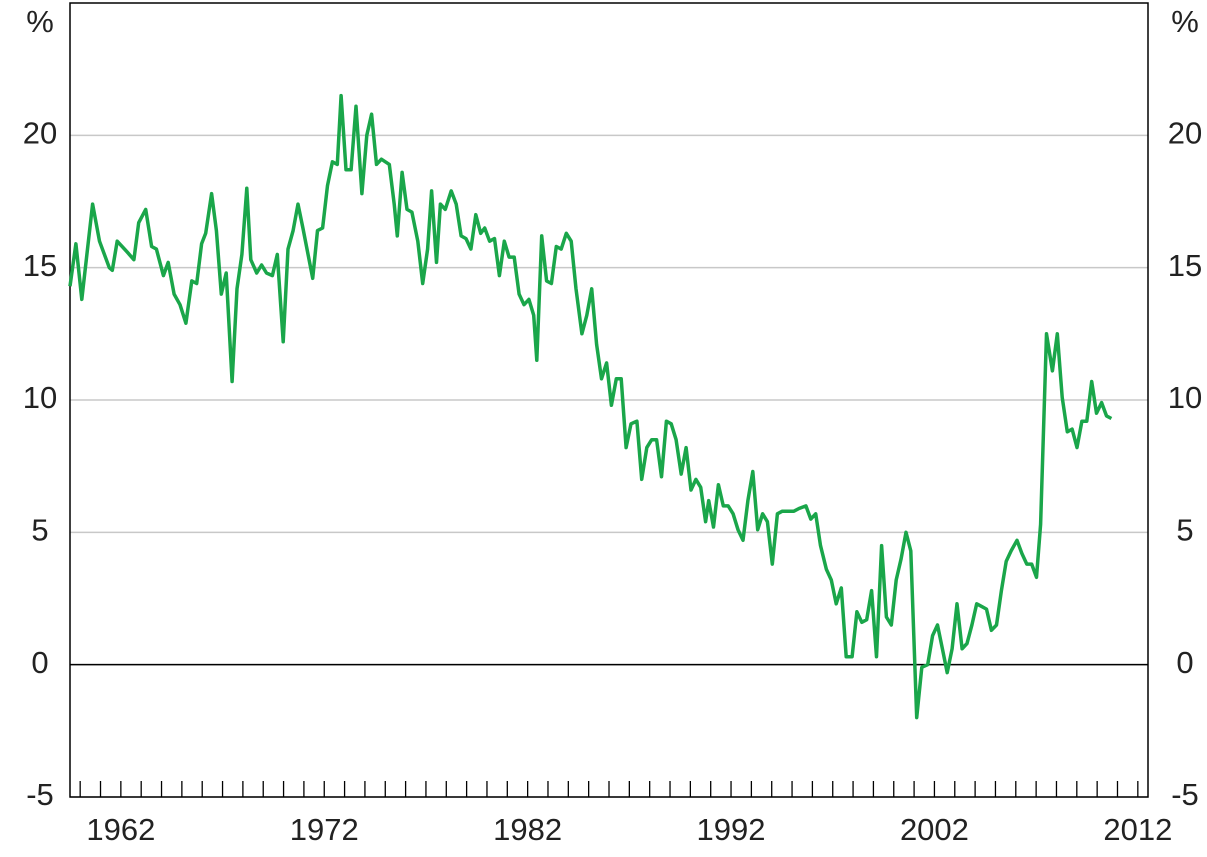 The width and height of the screenshot is (1207, 857). Describe the element at coordinates (39, 662) in the screenshot. I see `y-tick-label: 0` at that location.